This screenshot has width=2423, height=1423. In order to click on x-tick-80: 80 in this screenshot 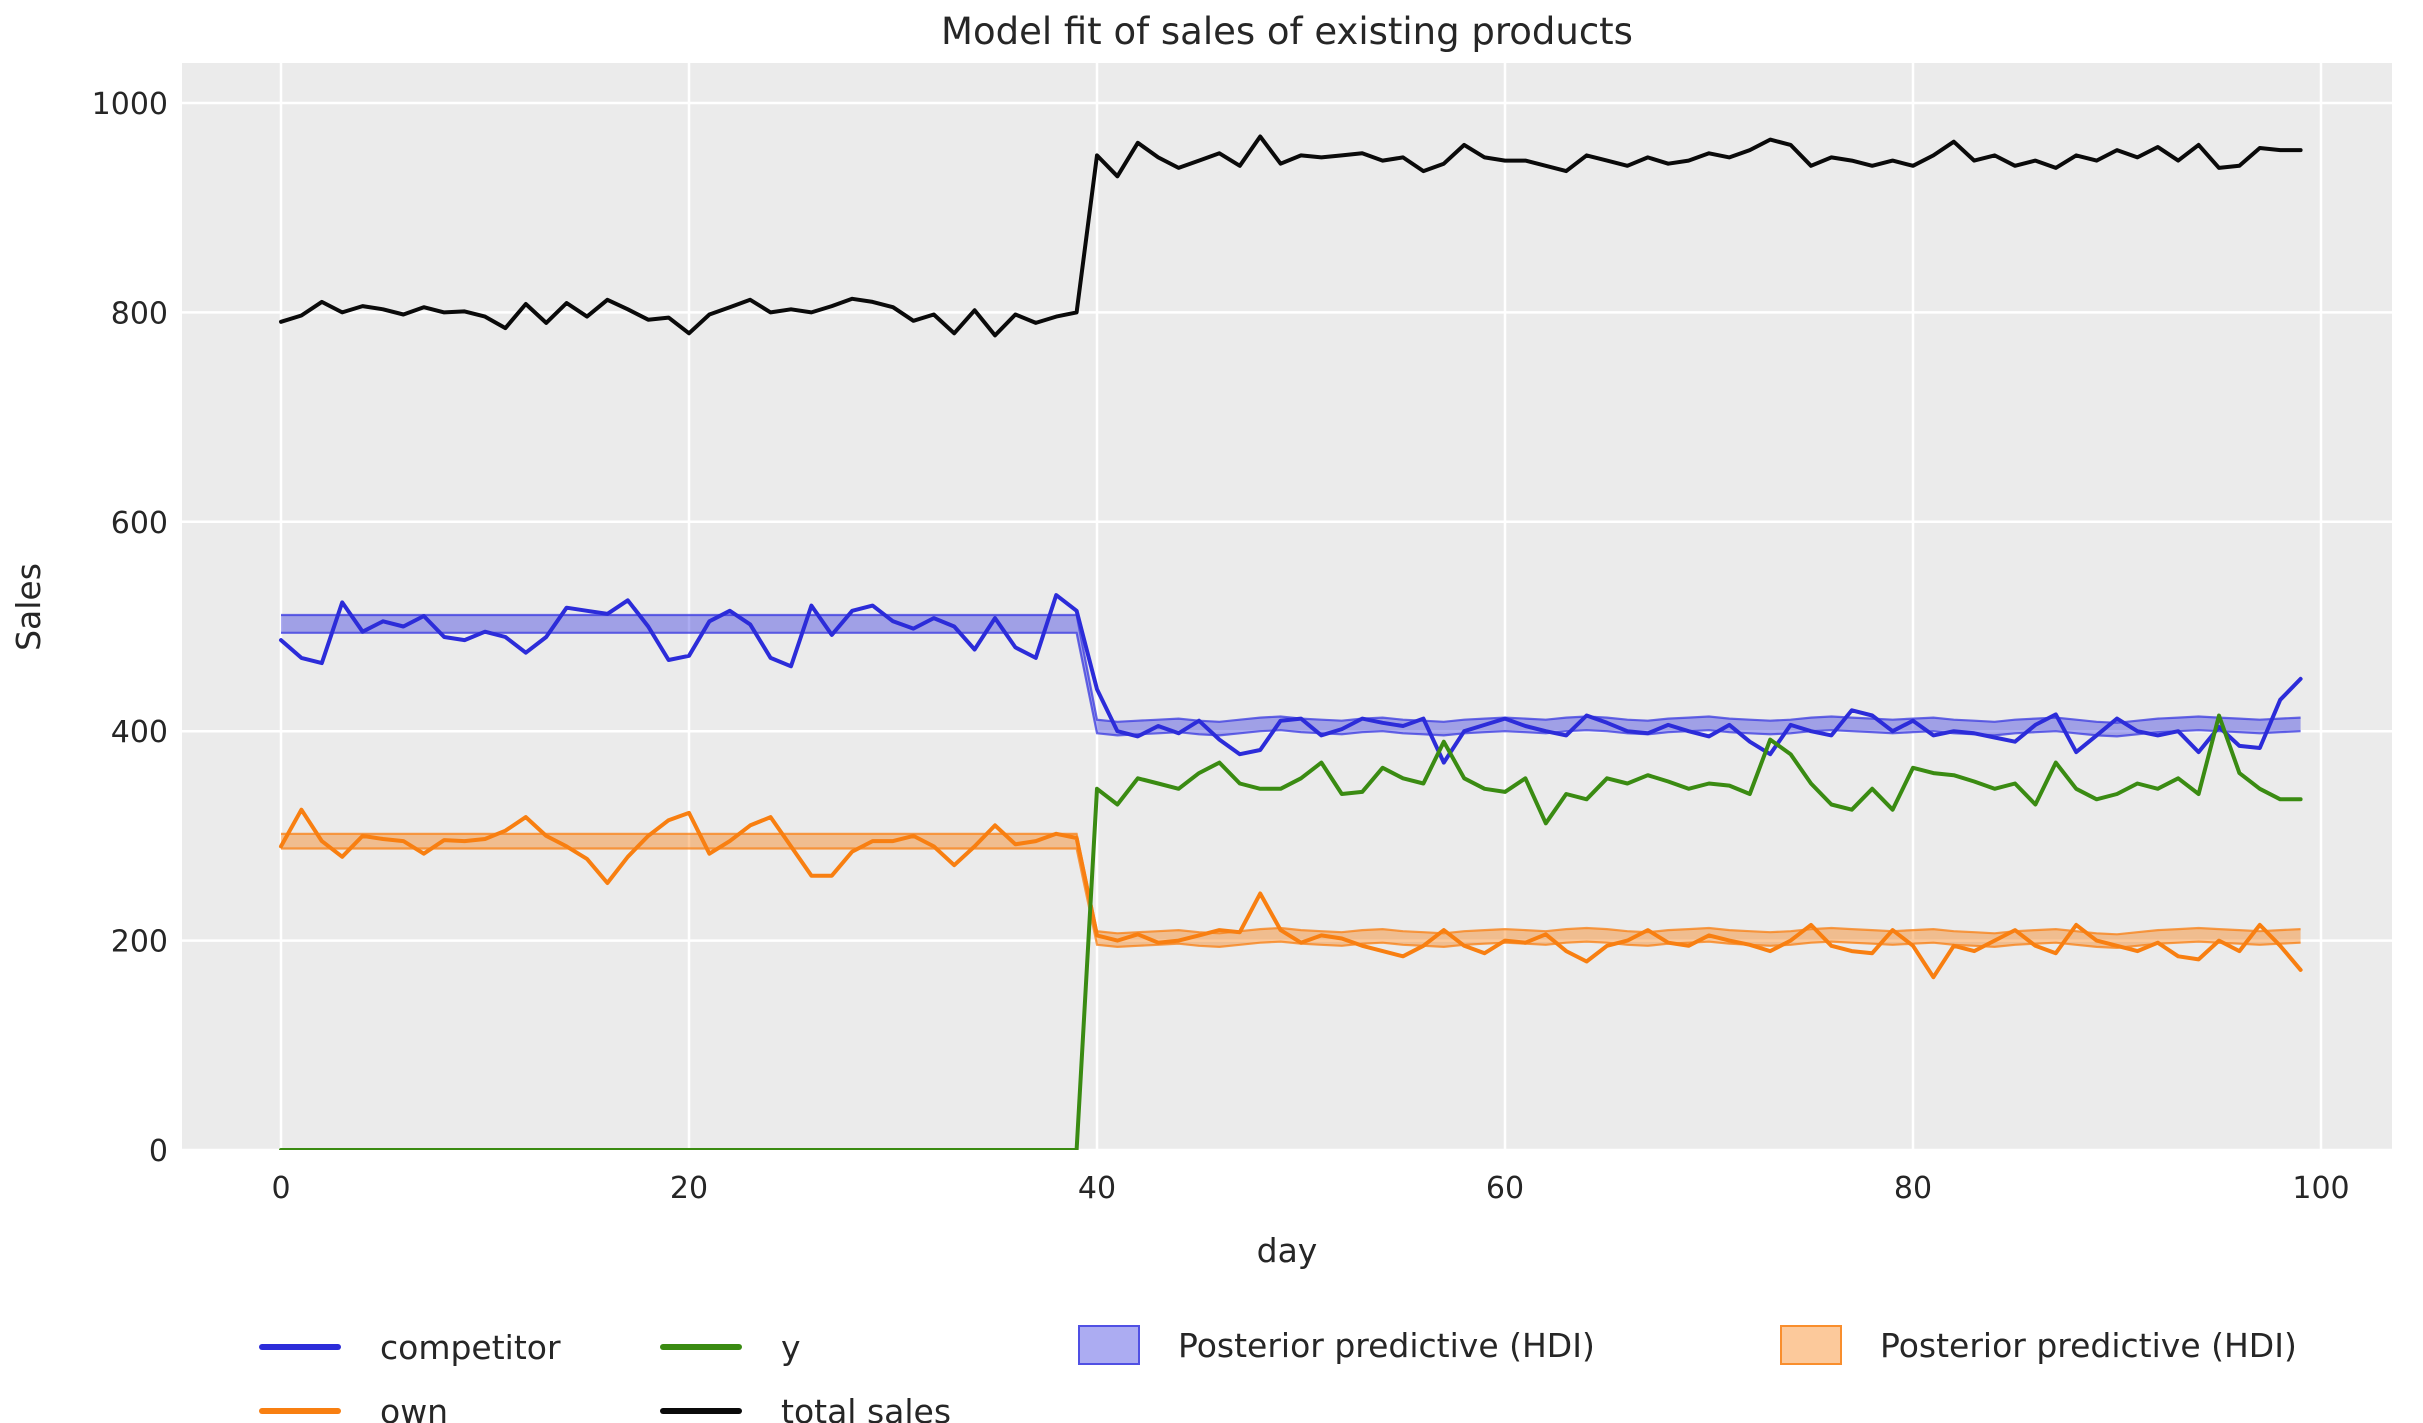, I will do `click(1913, 1188)`.